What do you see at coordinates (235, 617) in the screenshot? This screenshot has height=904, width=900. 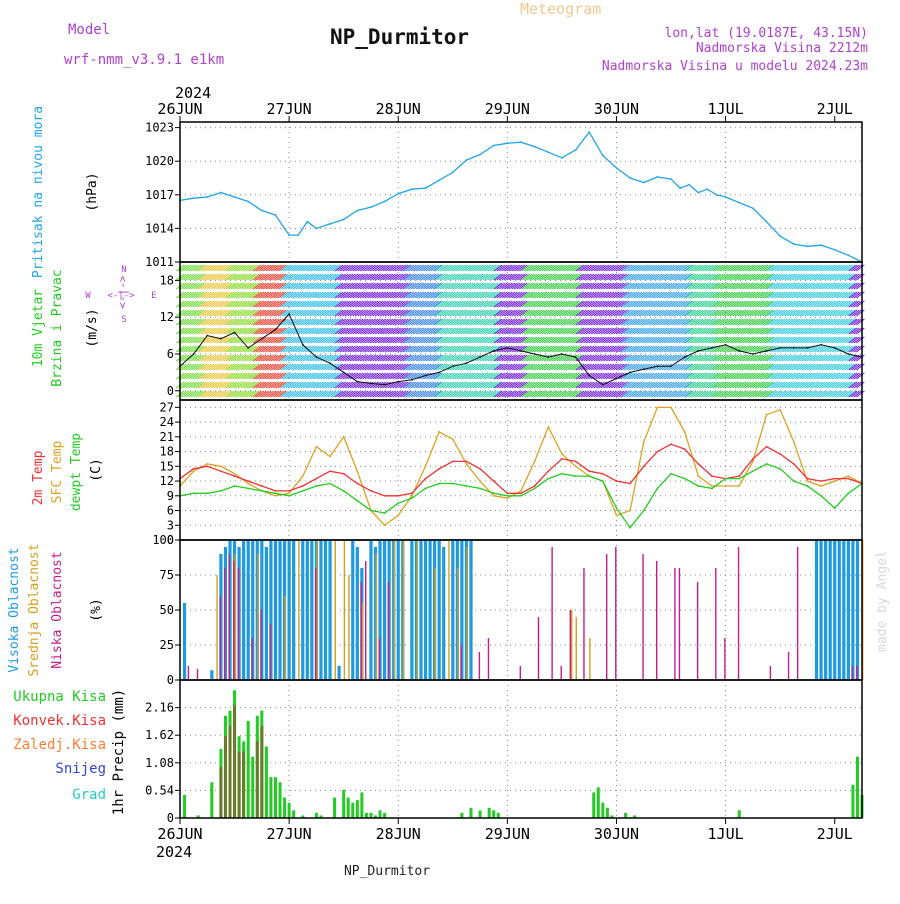 I see `cloud-mid-bar` at bounding box center [235, 617].